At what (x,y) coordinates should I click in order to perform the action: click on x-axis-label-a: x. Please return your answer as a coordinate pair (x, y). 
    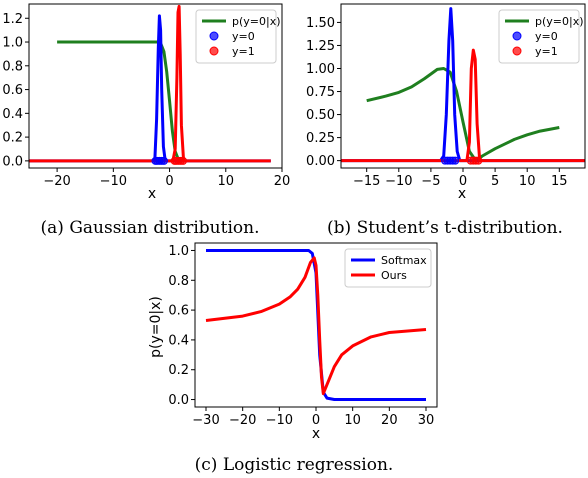
    Looking at the image, I should click on (152, 194).